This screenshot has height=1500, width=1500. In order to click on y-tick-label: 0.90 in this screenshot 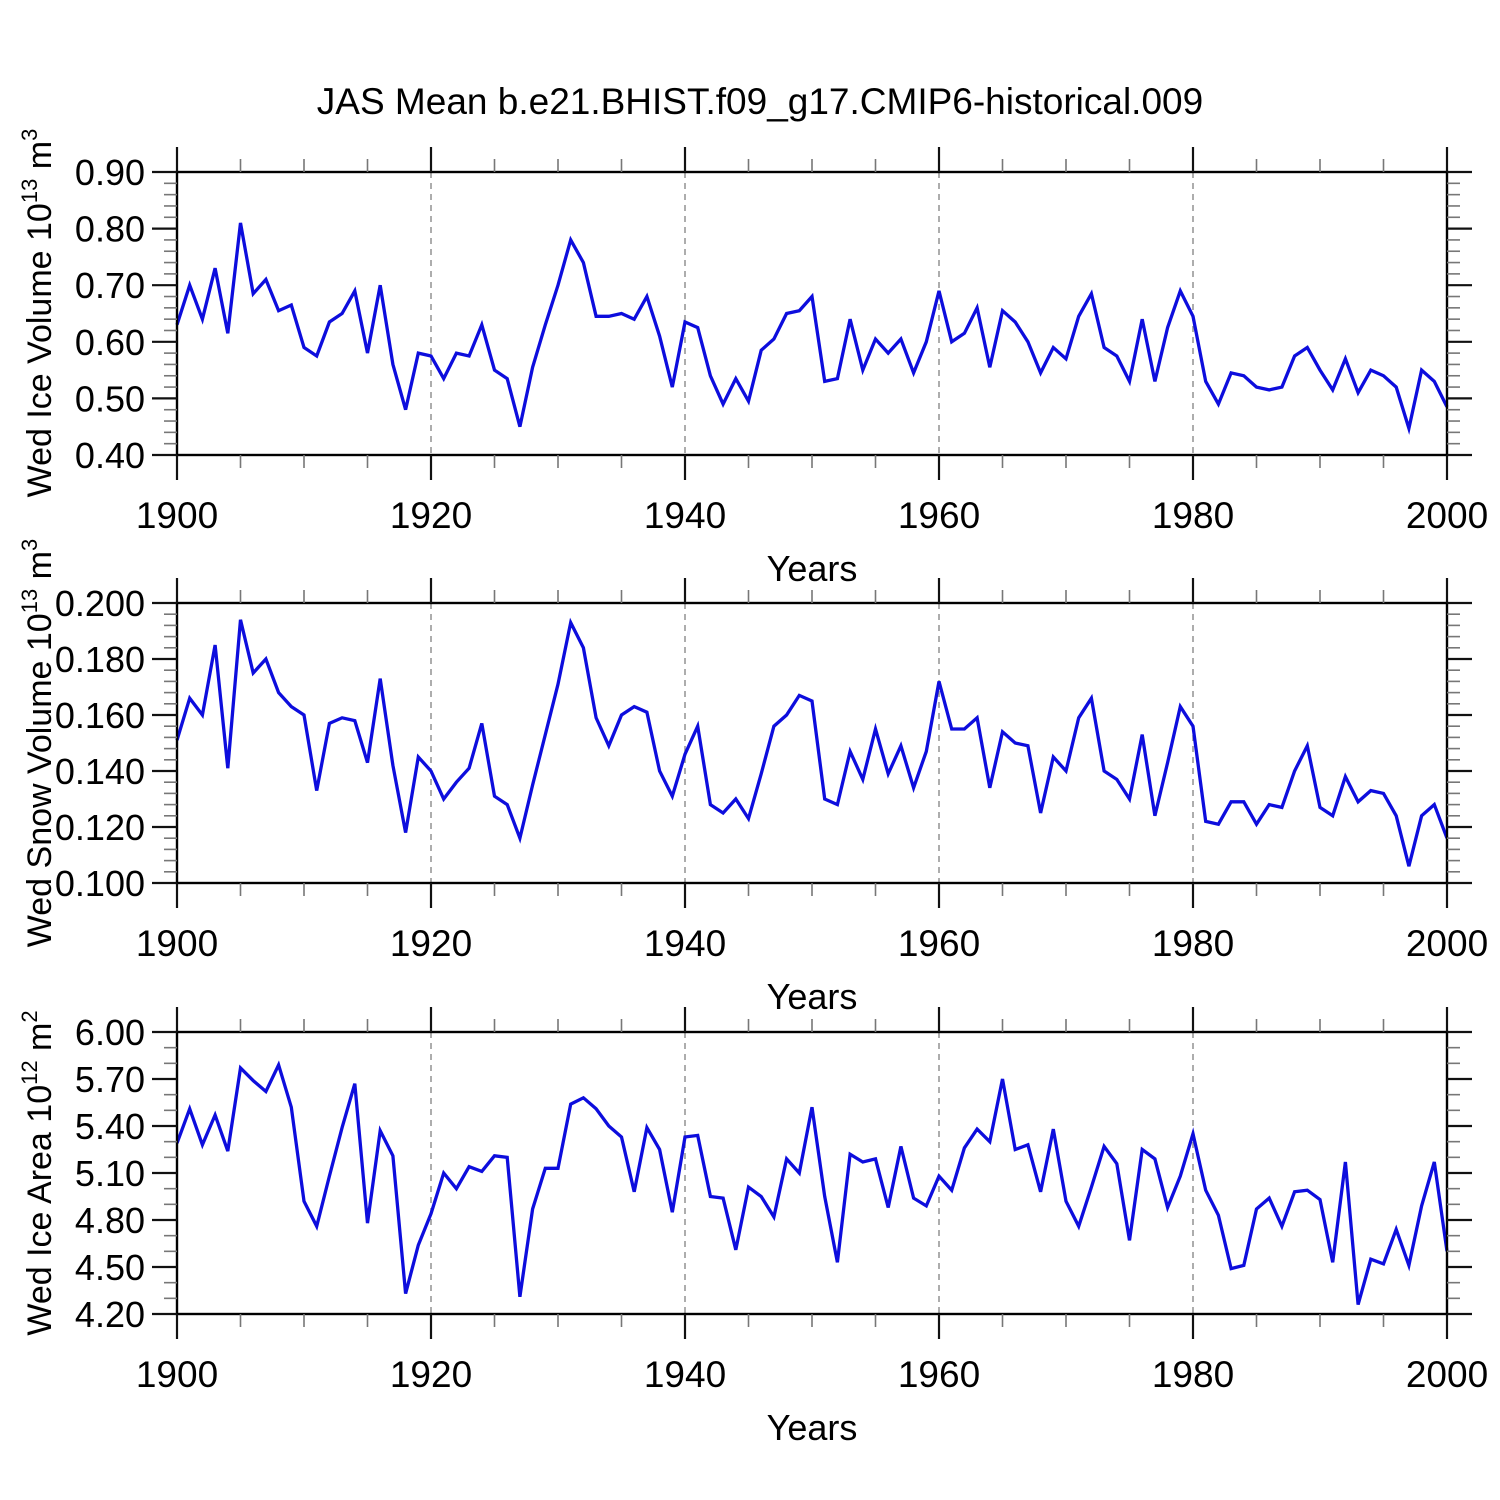, I will do `click(110, 172)`.